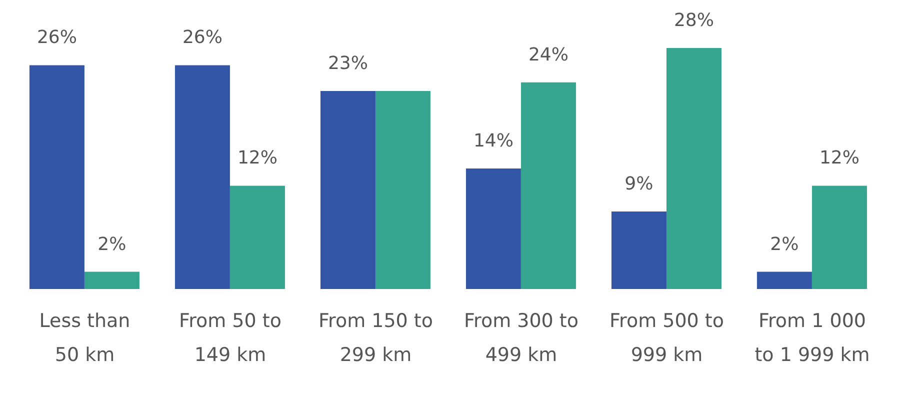 This screenshot has height=413, width=897. What do you see at coordinates (548, 55) in the screenshot?
I see `data-label: 24%` at bounding box center [548, 55].